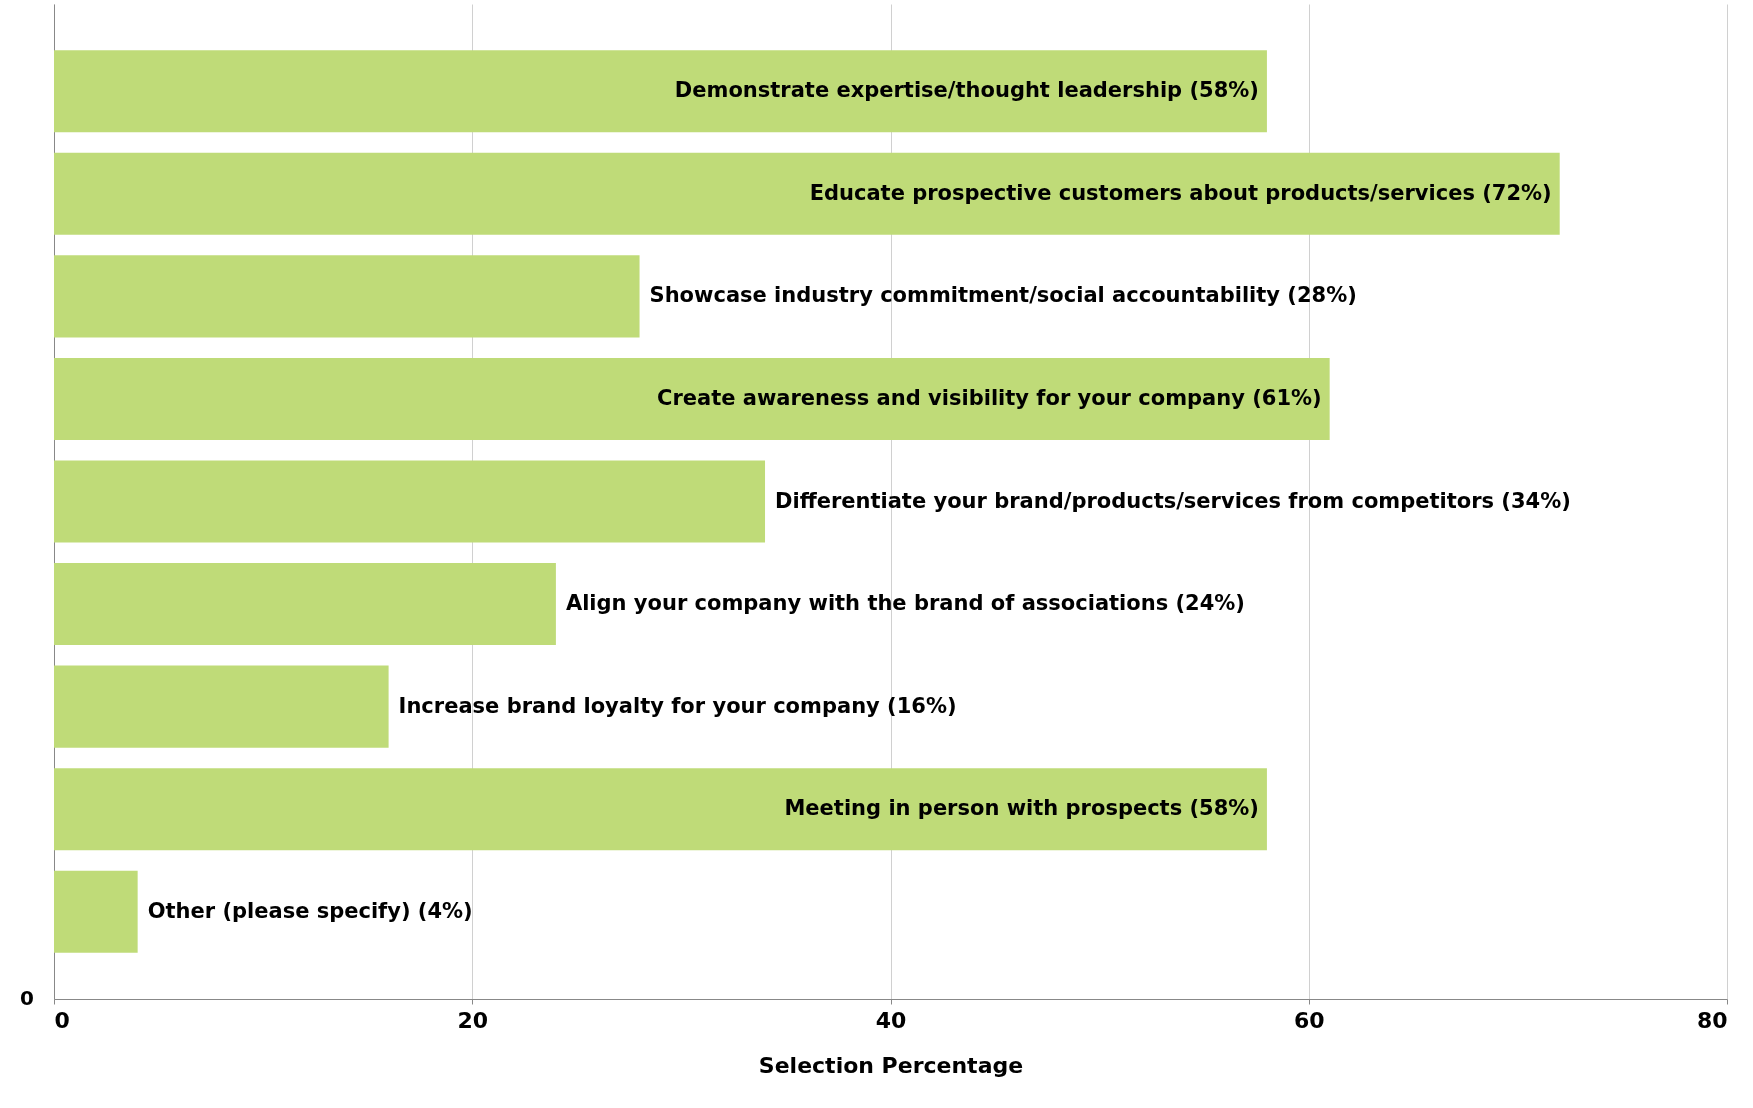 This screenshot has width=1753, height=1108. Describe the element at coordinates (1309, 1020) in the screenshot. I see `x-tick-label: 60` at that location.